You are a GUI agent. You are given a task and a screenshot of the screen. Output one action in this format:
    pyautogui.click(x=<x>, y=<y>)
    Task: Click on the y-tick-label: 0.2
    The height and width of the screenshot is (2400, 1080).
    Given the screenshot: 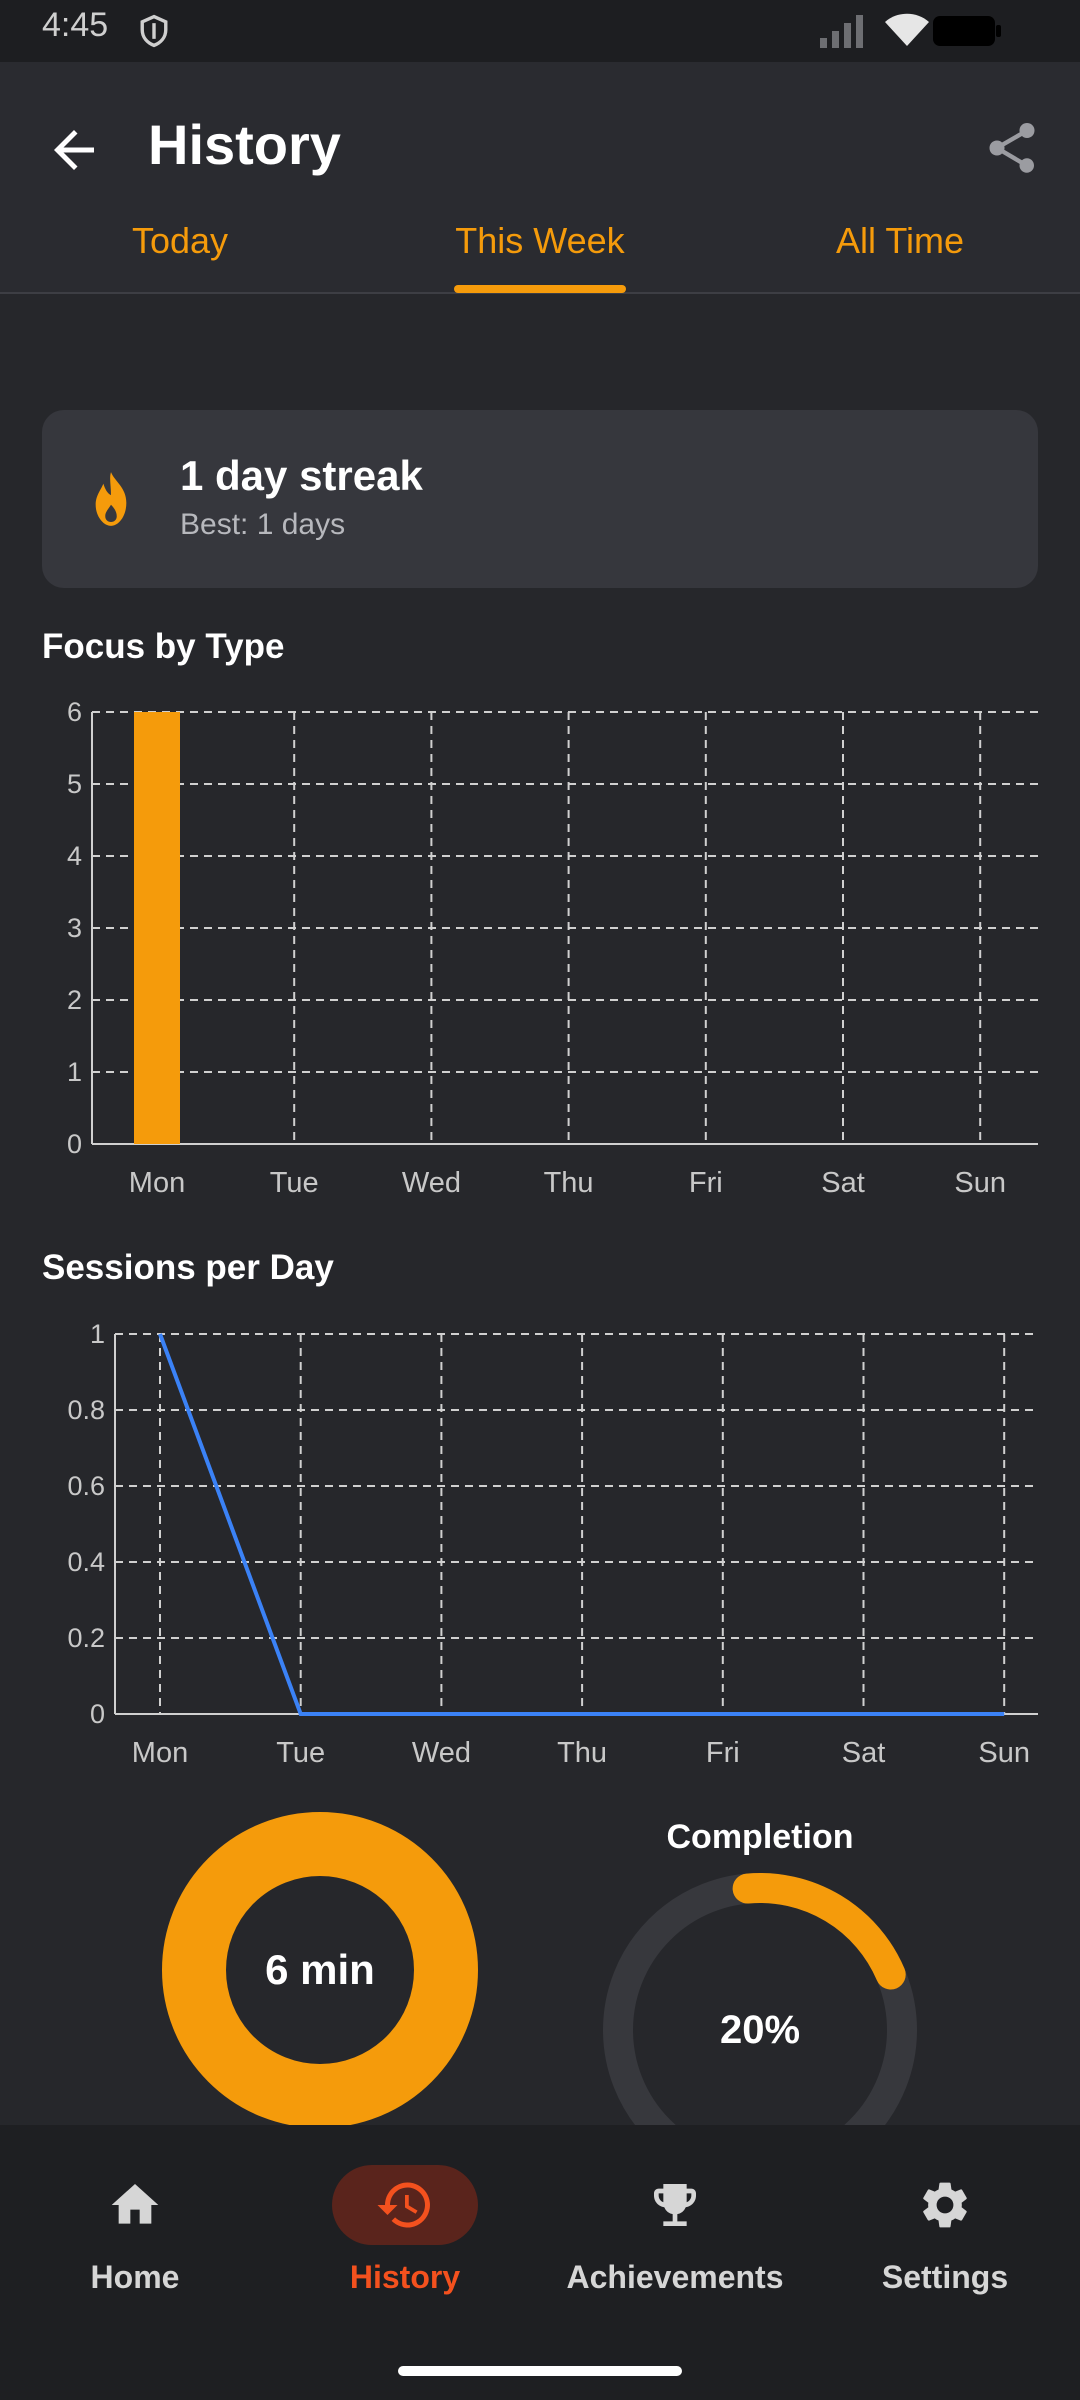 What is the action you would take?
    pyautogui.click(x=86, y=1638)
    